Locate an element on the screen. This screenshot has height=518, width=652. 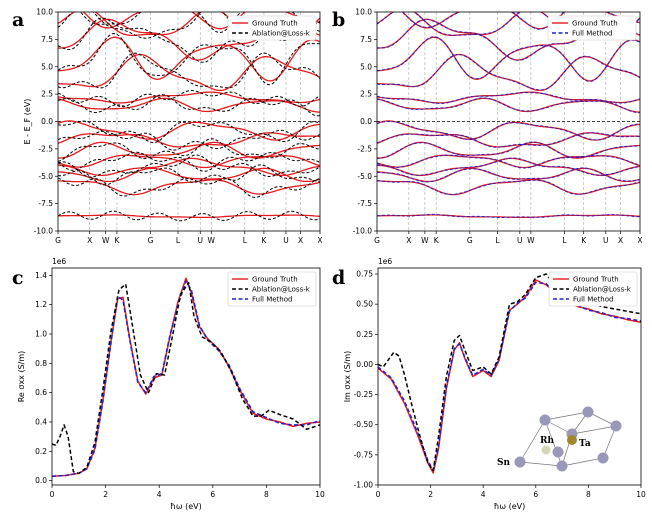
rh-atom is located at coordinates (546, 450).